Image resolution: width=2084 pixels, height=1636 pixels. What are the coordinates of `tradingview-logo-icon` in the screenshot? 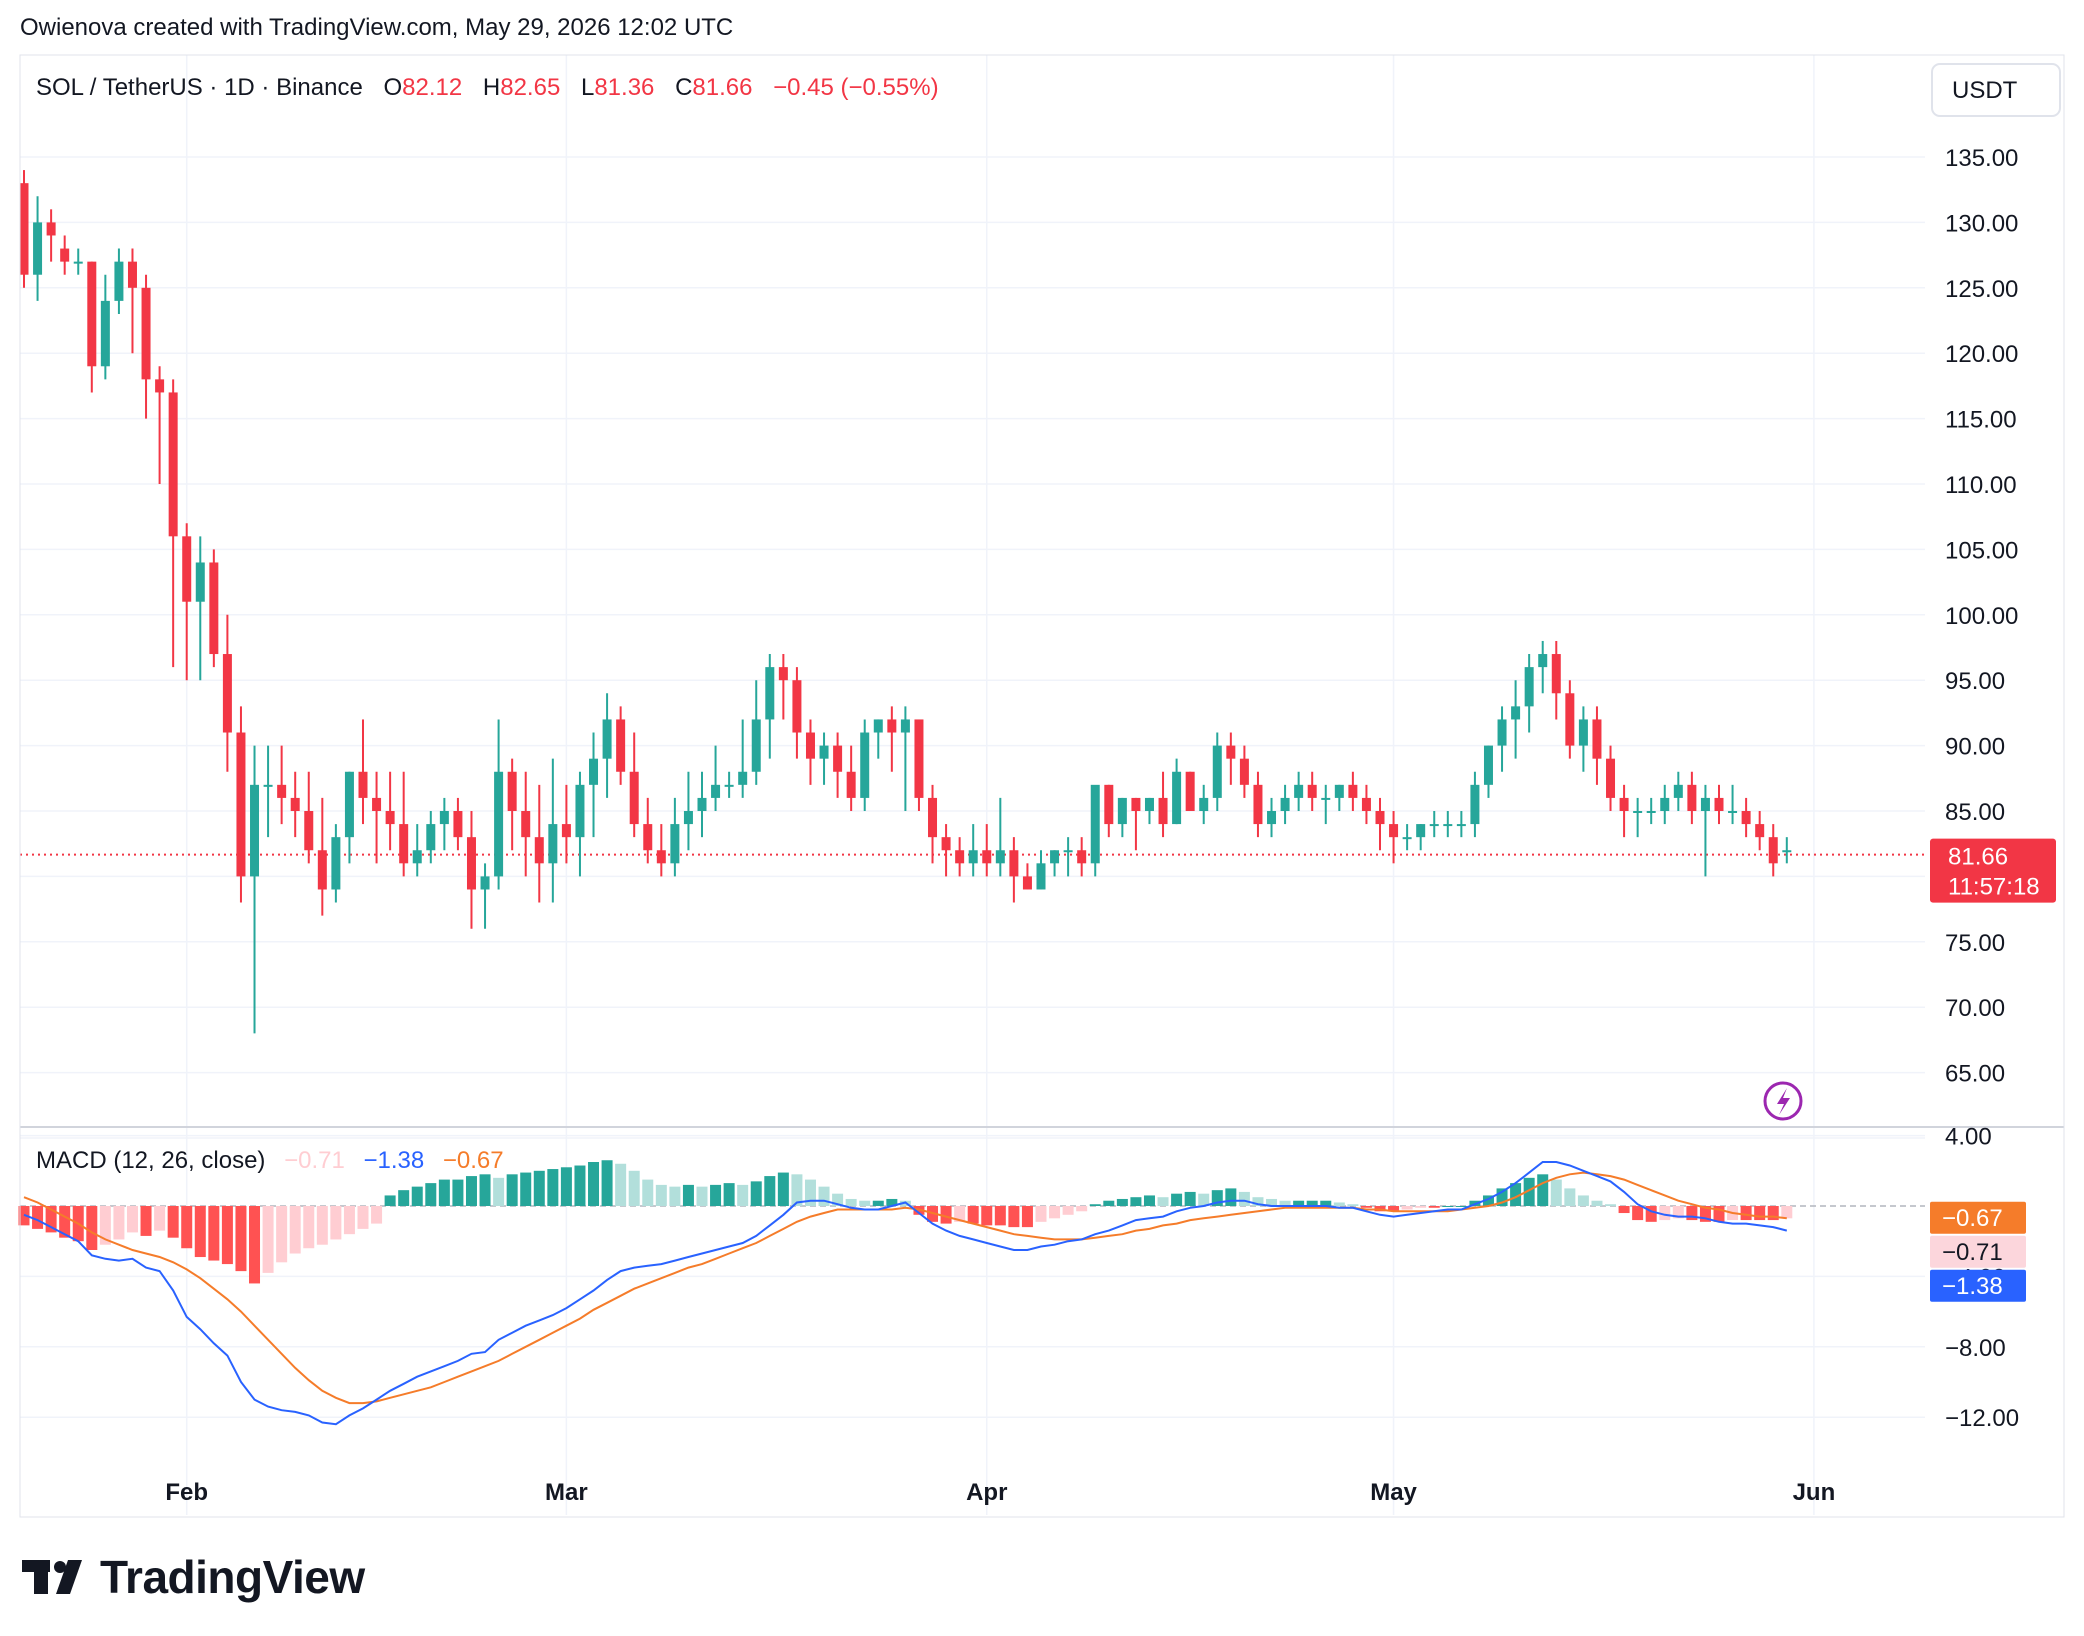 It's located at (52, 1577).